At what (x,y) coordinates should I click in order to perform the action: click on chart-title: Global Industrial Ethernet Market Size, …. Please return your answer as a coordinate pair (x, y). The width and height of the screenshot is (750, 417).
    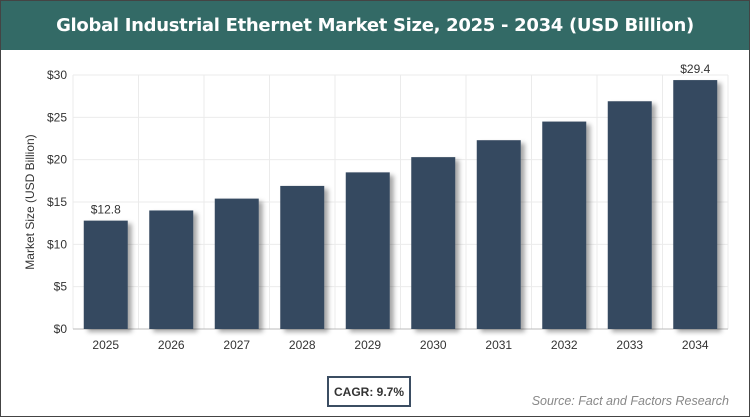
    Looking at the image, I should click on (375, 25).